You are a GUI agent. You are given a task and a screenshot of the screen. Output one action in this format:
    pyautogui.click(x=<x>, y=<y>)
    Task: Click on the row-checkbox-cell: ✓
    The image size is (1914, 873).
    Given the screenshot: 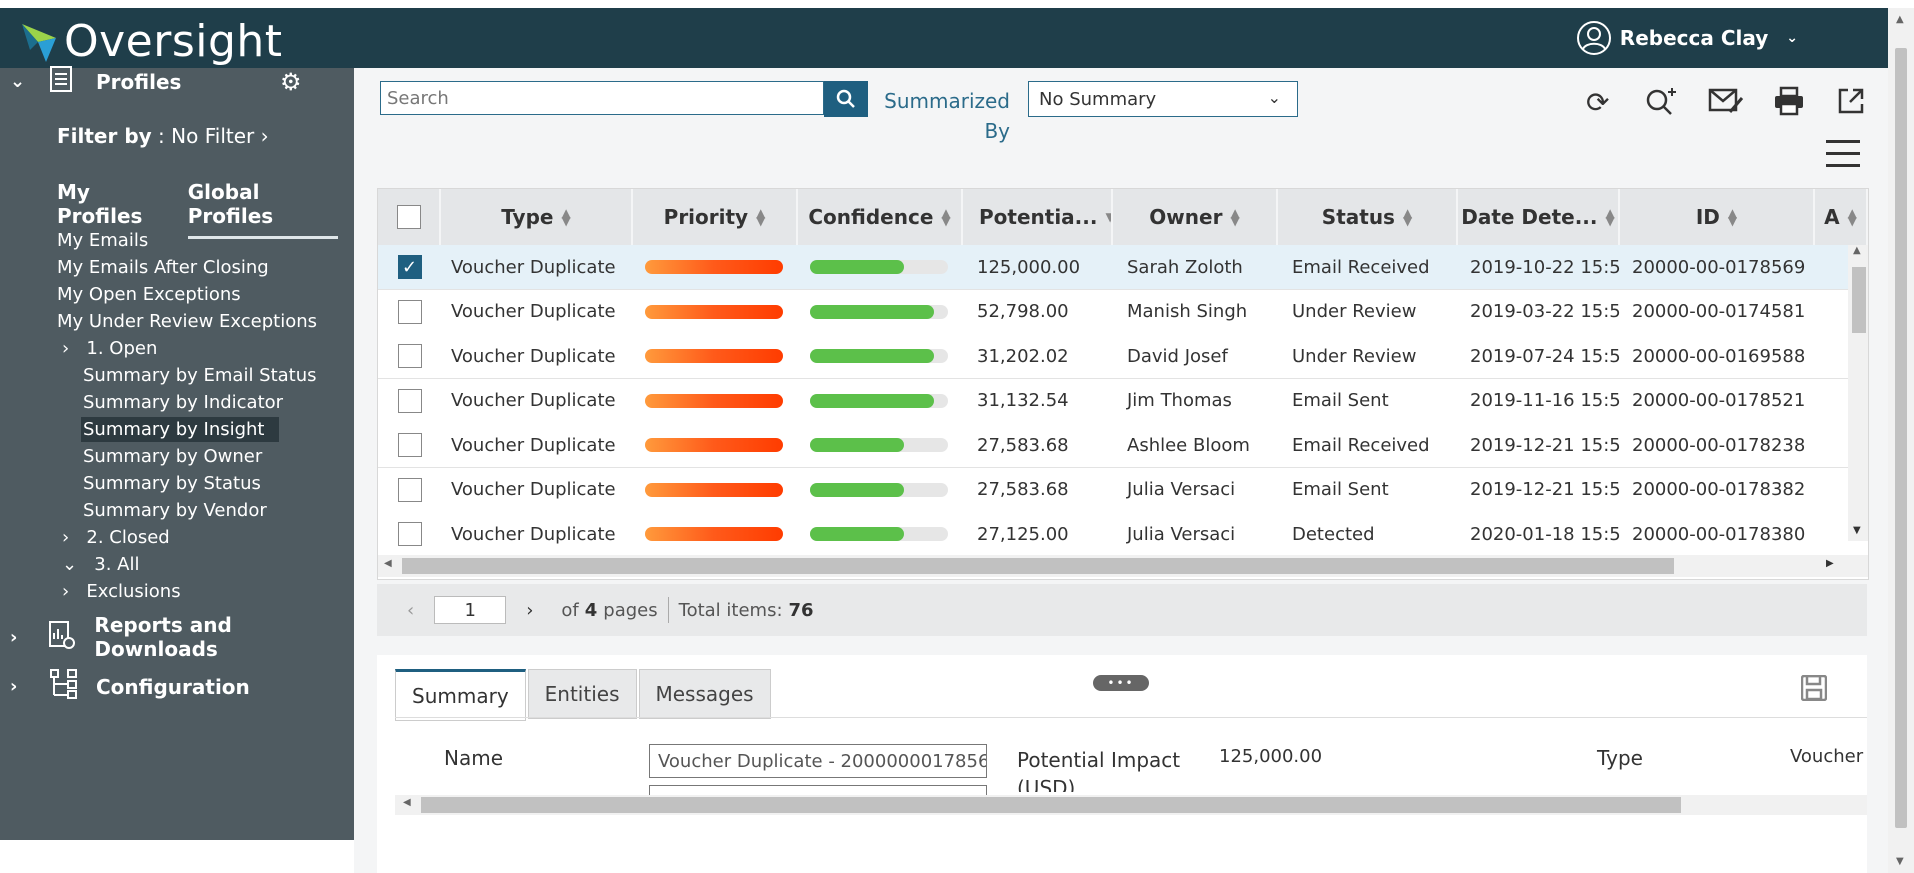 What is the action you would take?
    pyautogui.click(x=409, y=267)
    